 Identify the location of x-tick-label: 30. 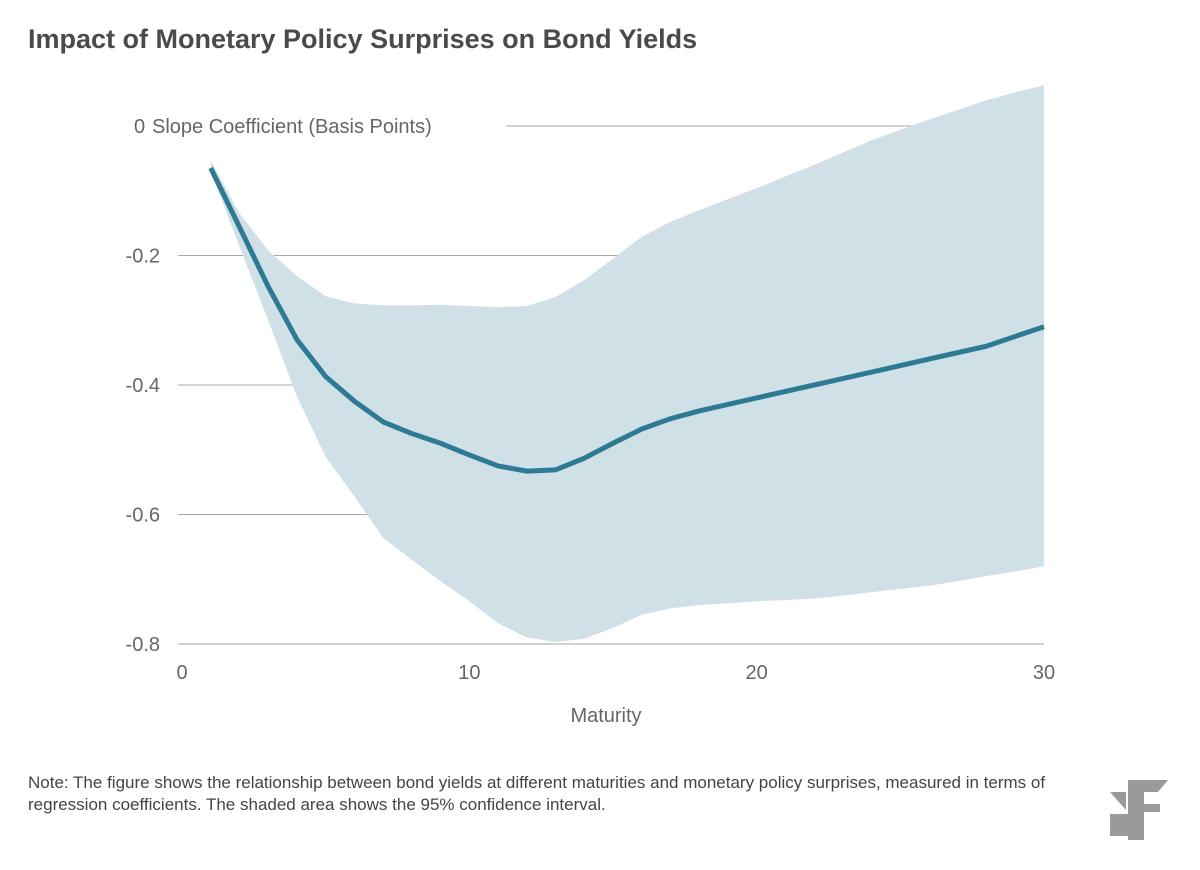
(1044, 673).